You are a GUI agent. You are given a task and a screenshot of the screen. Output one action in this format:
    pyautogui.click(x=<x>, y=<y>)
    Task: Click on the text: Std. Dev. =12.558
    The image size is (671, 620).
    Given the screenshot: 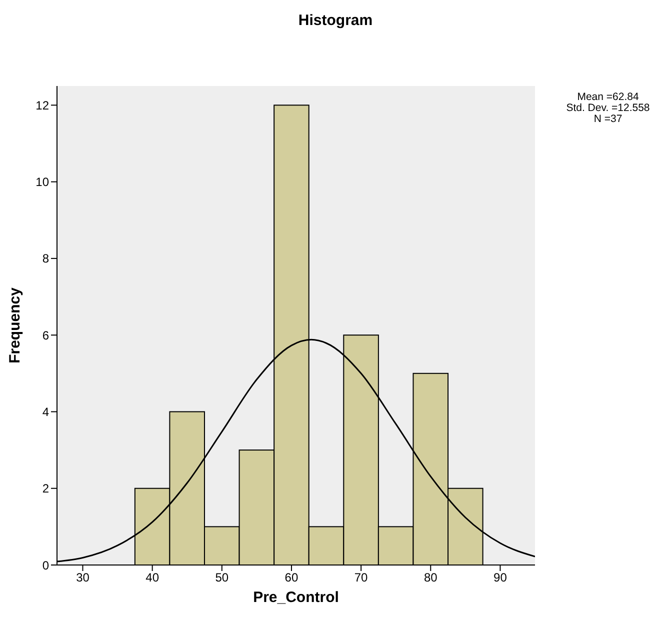 What is the action you would take?
    pyautogui.click(x=608, y=108)
    